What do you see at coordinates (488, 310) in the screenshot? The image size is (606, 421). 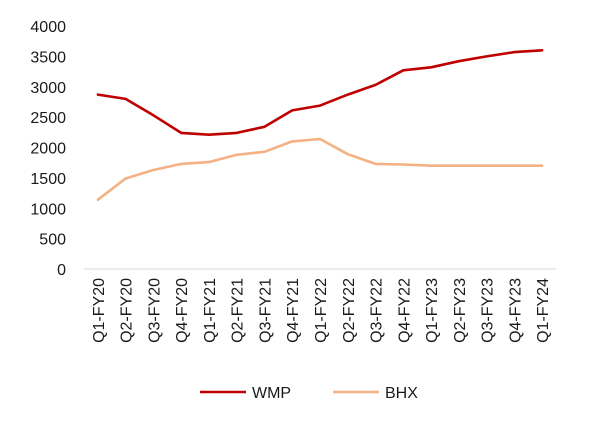 I see `x-tick-label: Q3-FY23` at bounding box center [488, 310].